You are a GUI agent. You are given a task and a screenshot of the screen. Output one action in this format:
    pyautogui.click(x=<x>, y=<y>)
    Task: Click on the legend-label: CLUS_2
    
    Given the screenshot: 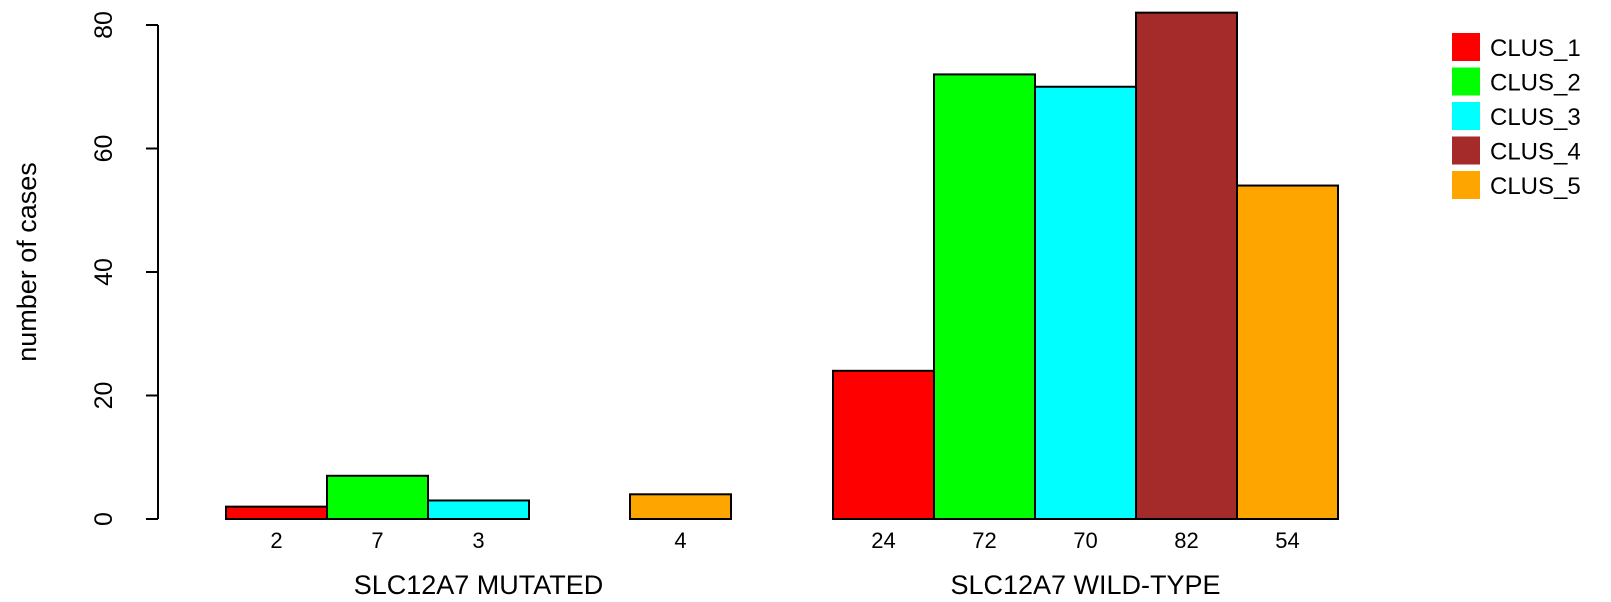 What is the action you would take?
    pyautogui.click(x=1535, y=83)
    